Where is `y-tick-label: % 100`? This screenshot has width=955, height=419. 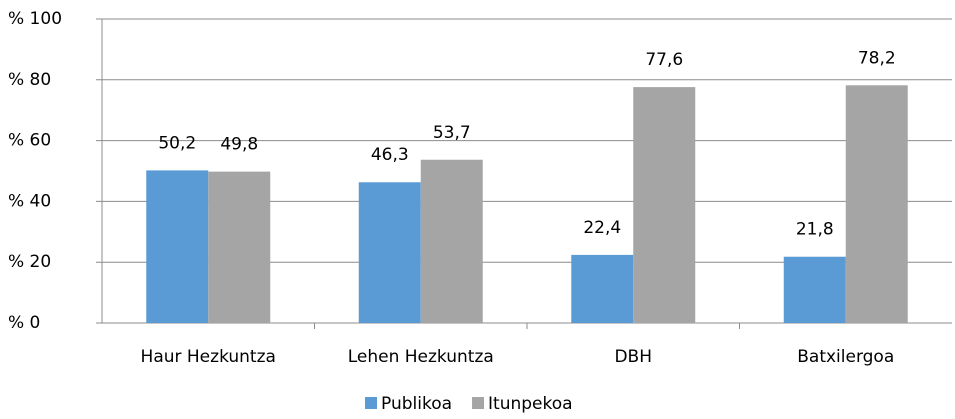 y-tick-label: % 100 is located at coordinates (35, 19).